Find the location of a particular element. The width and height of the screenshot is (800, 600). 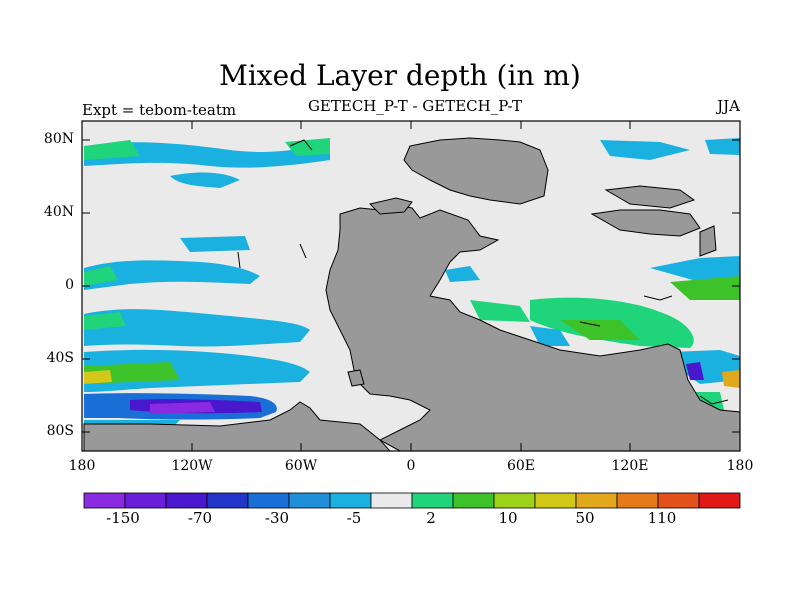

lon-label-0: 0 is located at coordinates (411, 466).